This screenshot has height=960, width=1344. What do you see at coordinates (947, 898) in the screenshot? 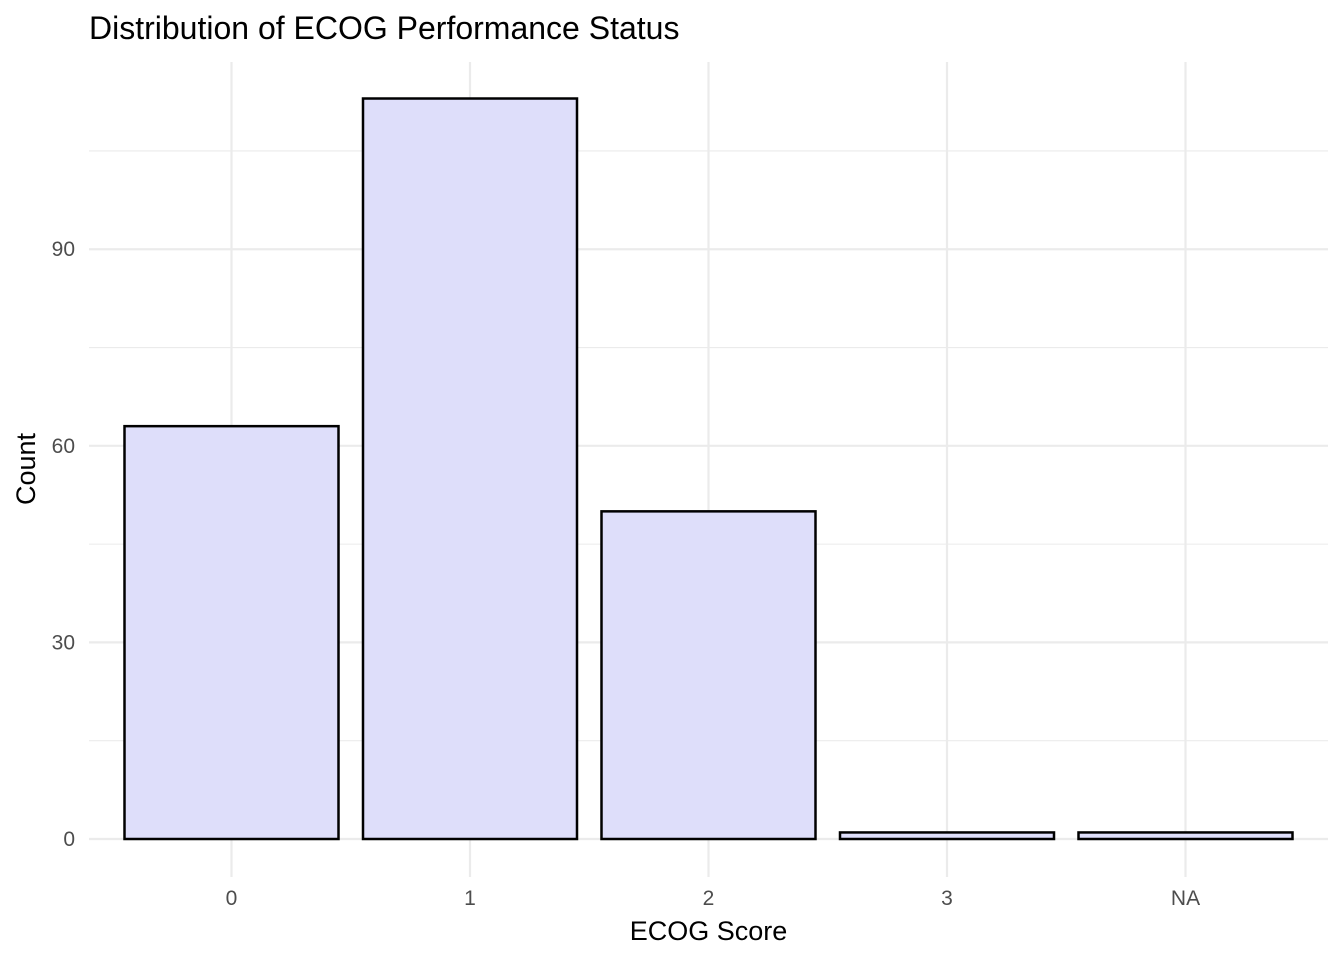
I see `x-tick-label: 3` at bounding box center [947, 898].